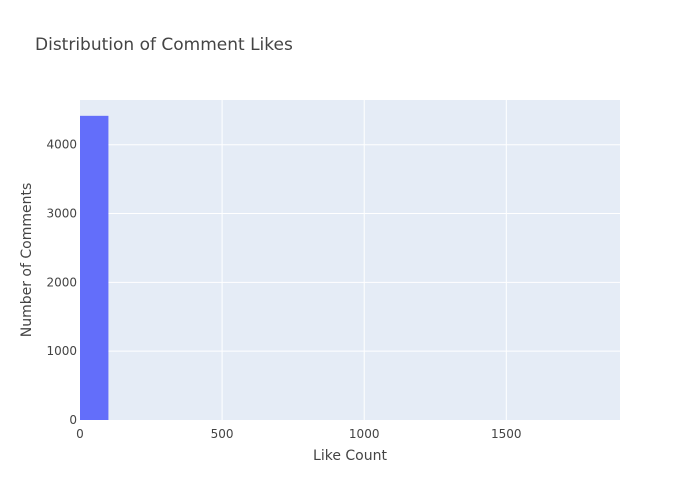  Describe the element at coordinates (350, 456) in the screenshot. I see `x-axis-title: Like Count` at that location.